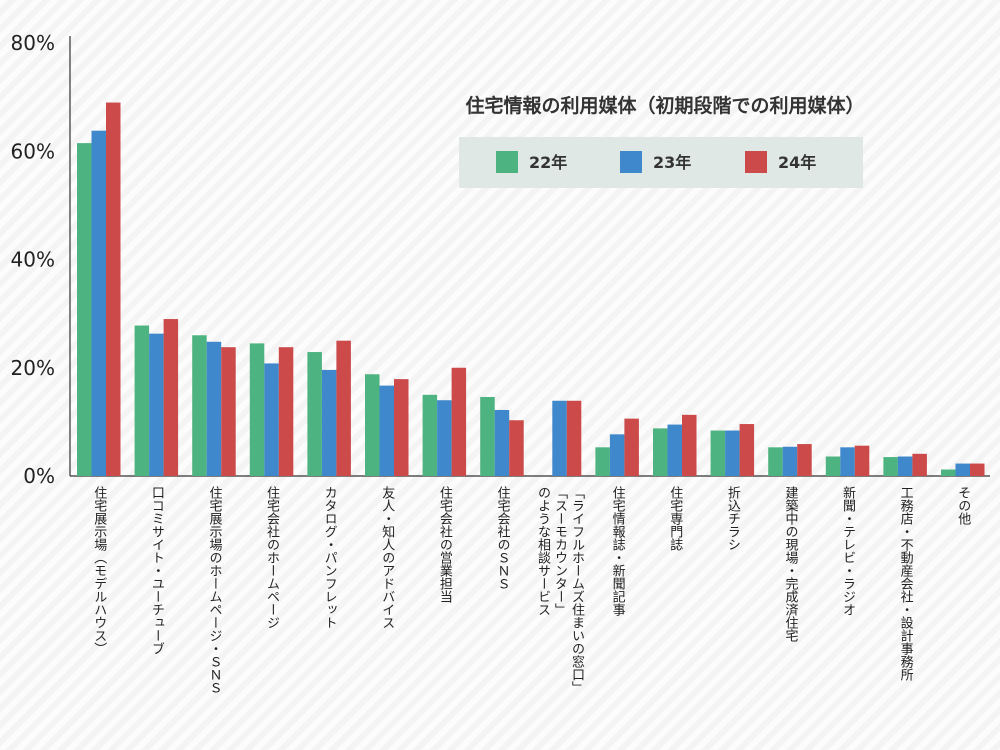 Image resolution: width=1000 pixels, height=750 pixels. Describe the element at coordinates (156, 570) in the screenshot. I see `category-label: 口コミサイト・ユーチューブ` at that location.